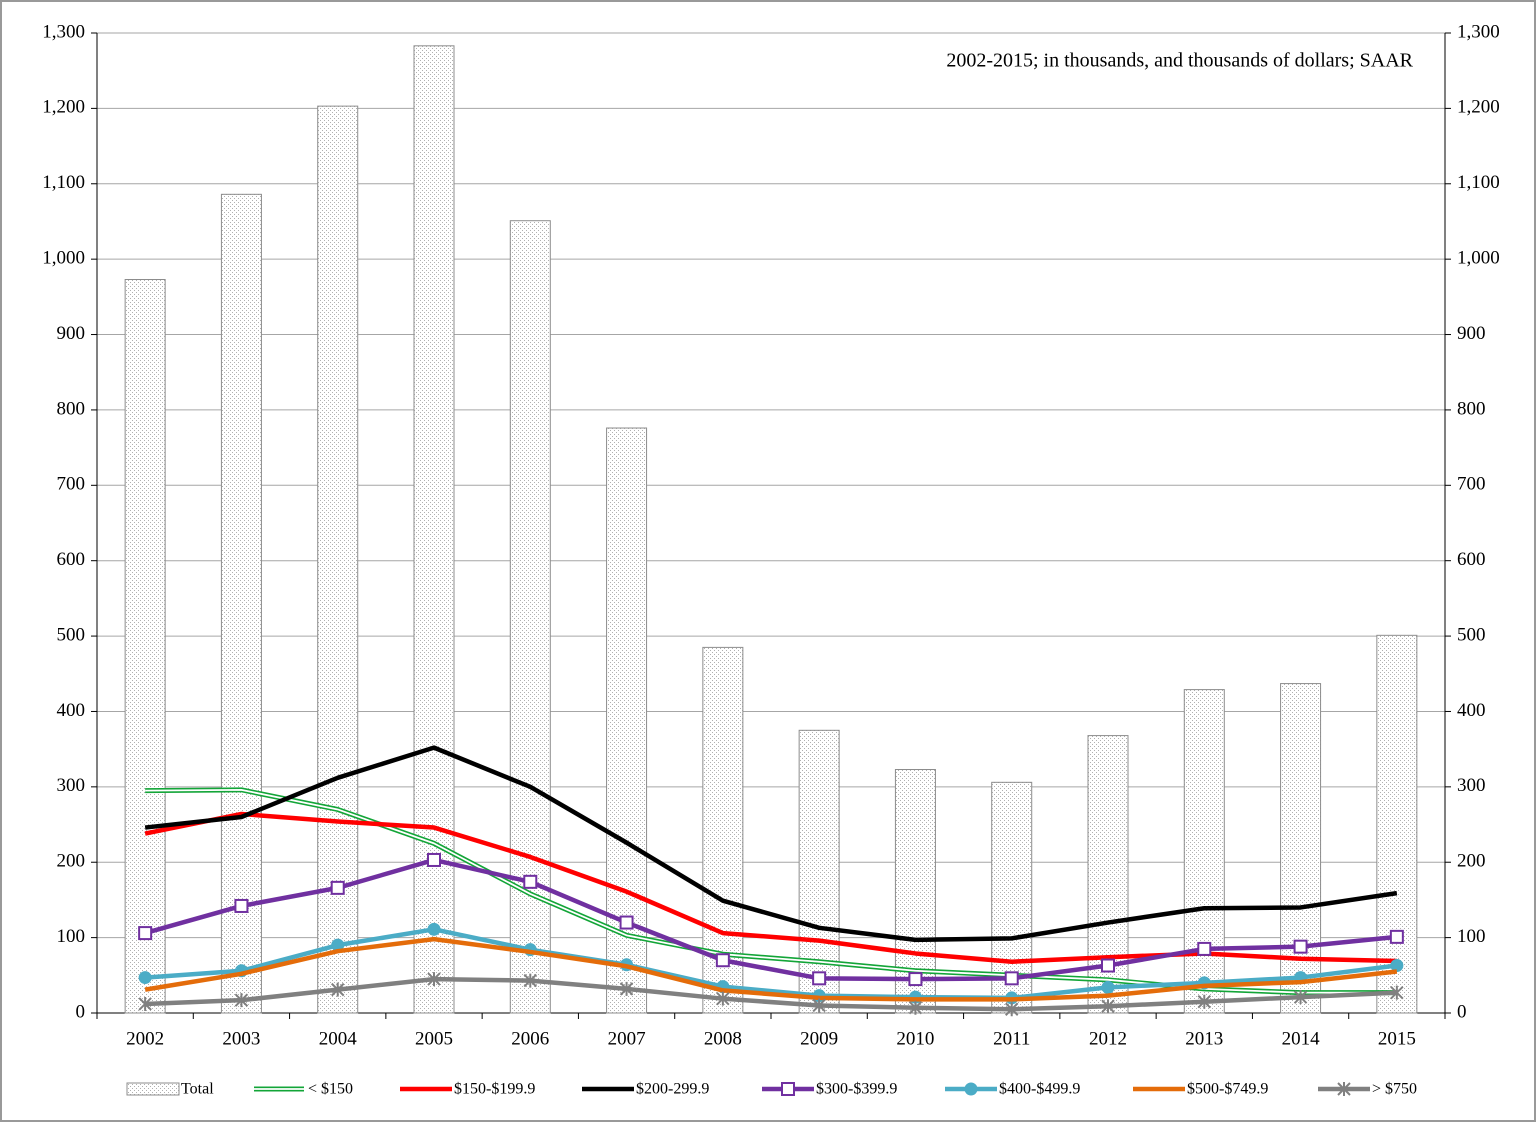 This screenshot has width=1536, height=1122. I want to click on y2-tick-label: 100, so click(1471, 936).